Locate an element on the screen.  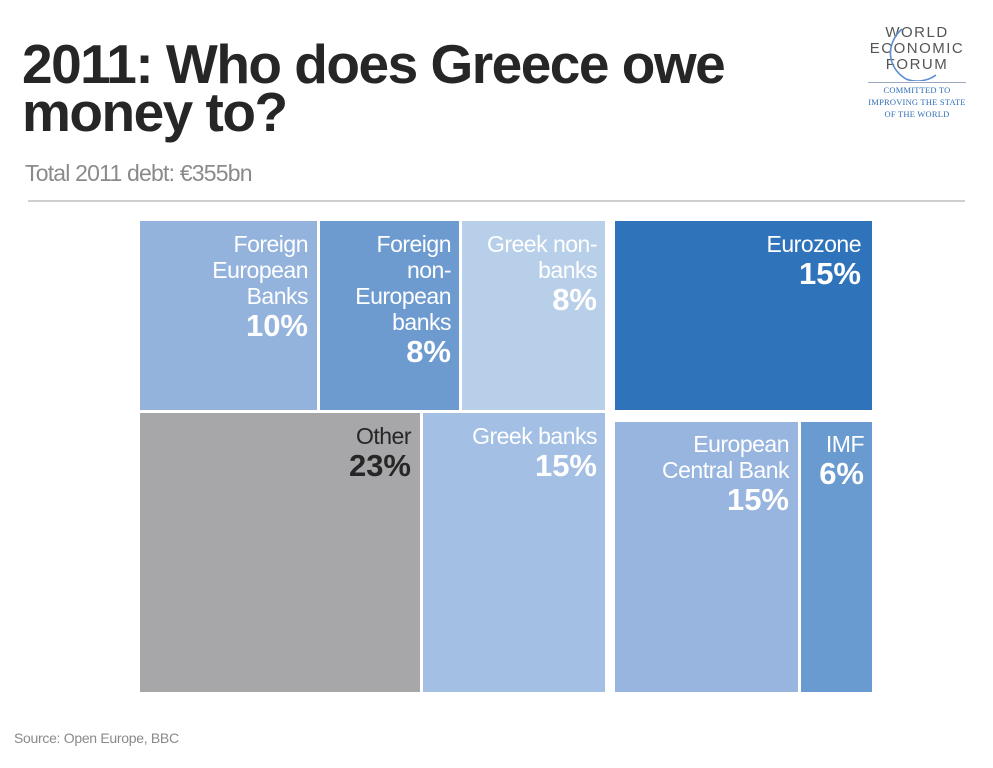
box-imf: IMF 6% is located at coordinates (836, 557).